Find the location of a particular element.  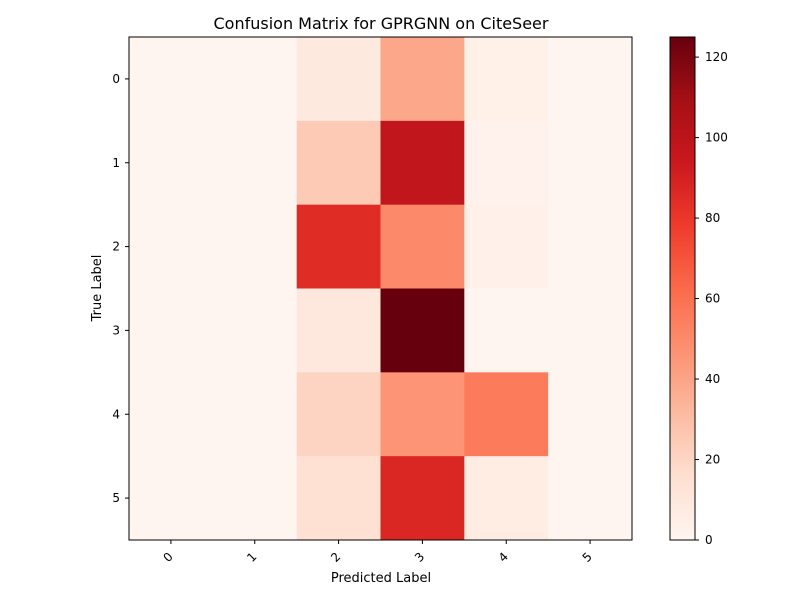

colorbar-tick-label: 20 is located at coordinates (712, 460).